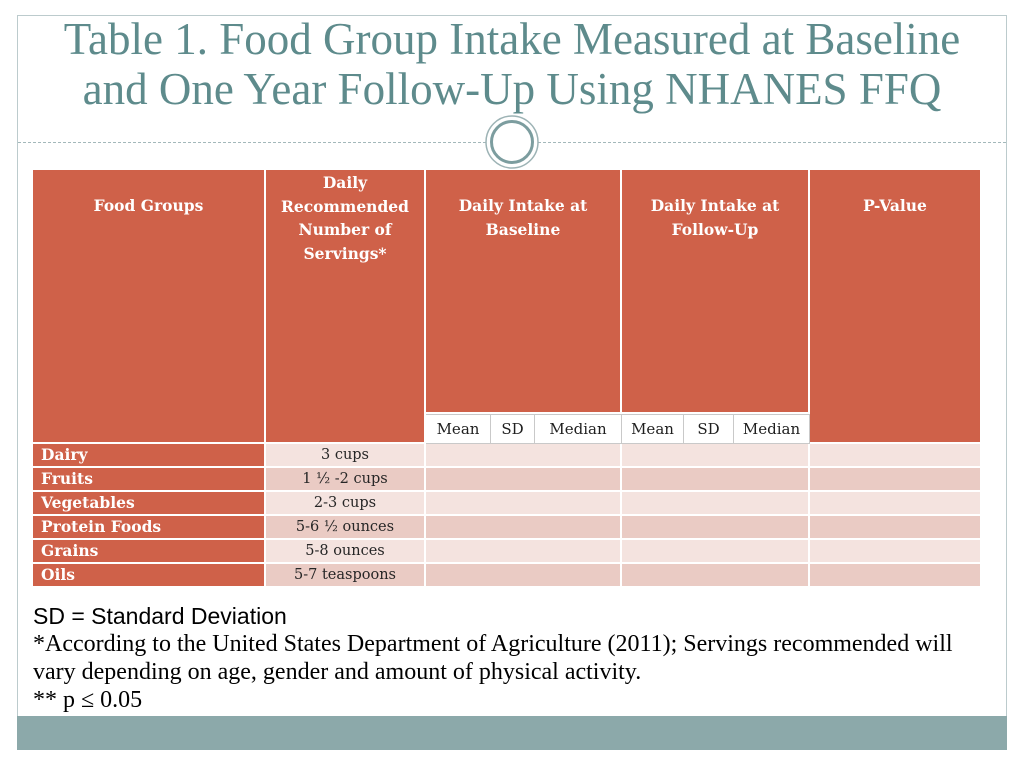 This screenshot has width=1024, height=768. I want to click on footnote-abbreviation: SD = Standard Deviation, so click(160, 616).